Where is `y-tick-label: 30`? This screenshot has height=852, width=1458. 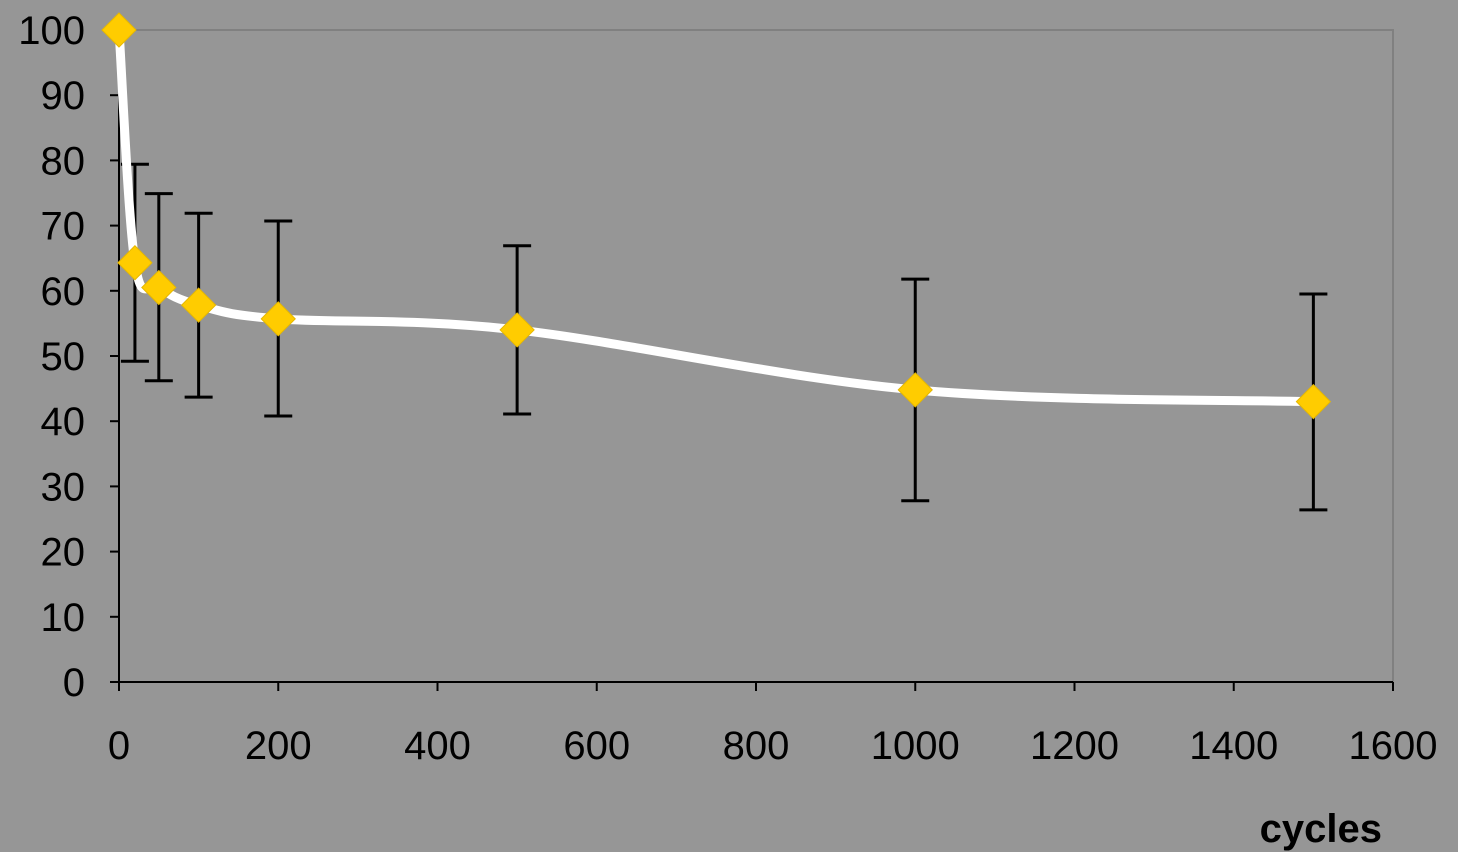 y-tick-label: 30 is located at coordinates (63, 487).